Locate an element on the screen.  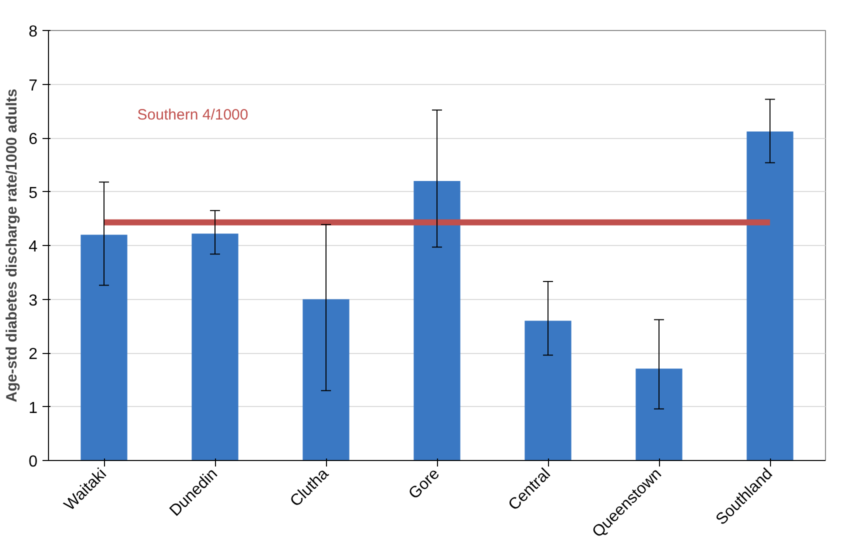
ref-line-label: Southern 4/1000 is located at coordinates (192, 115).